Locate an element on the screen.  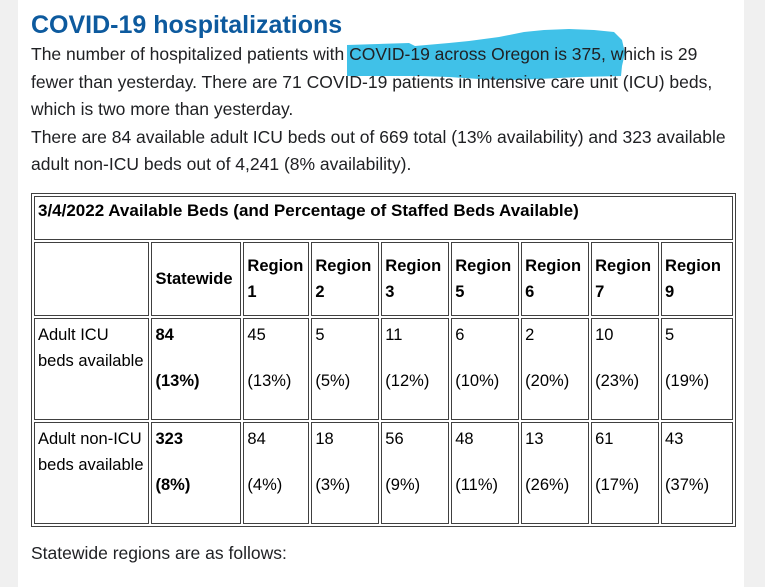
highlighted-text: COVID-19 across Oregon is 375, is located at coordinates (477, 54).